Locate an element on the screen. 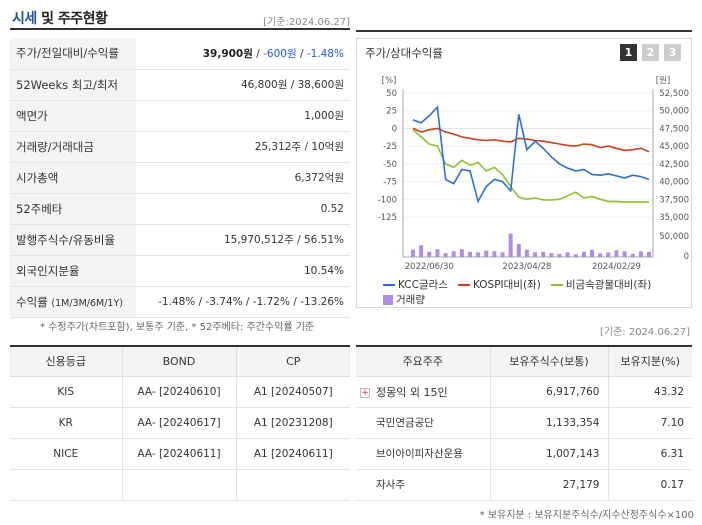 The width and height of the screenshot is (702, 525). table-row: 거래량/거래대금 25,312주 / 10억원 is located at coordinates (180, 147).